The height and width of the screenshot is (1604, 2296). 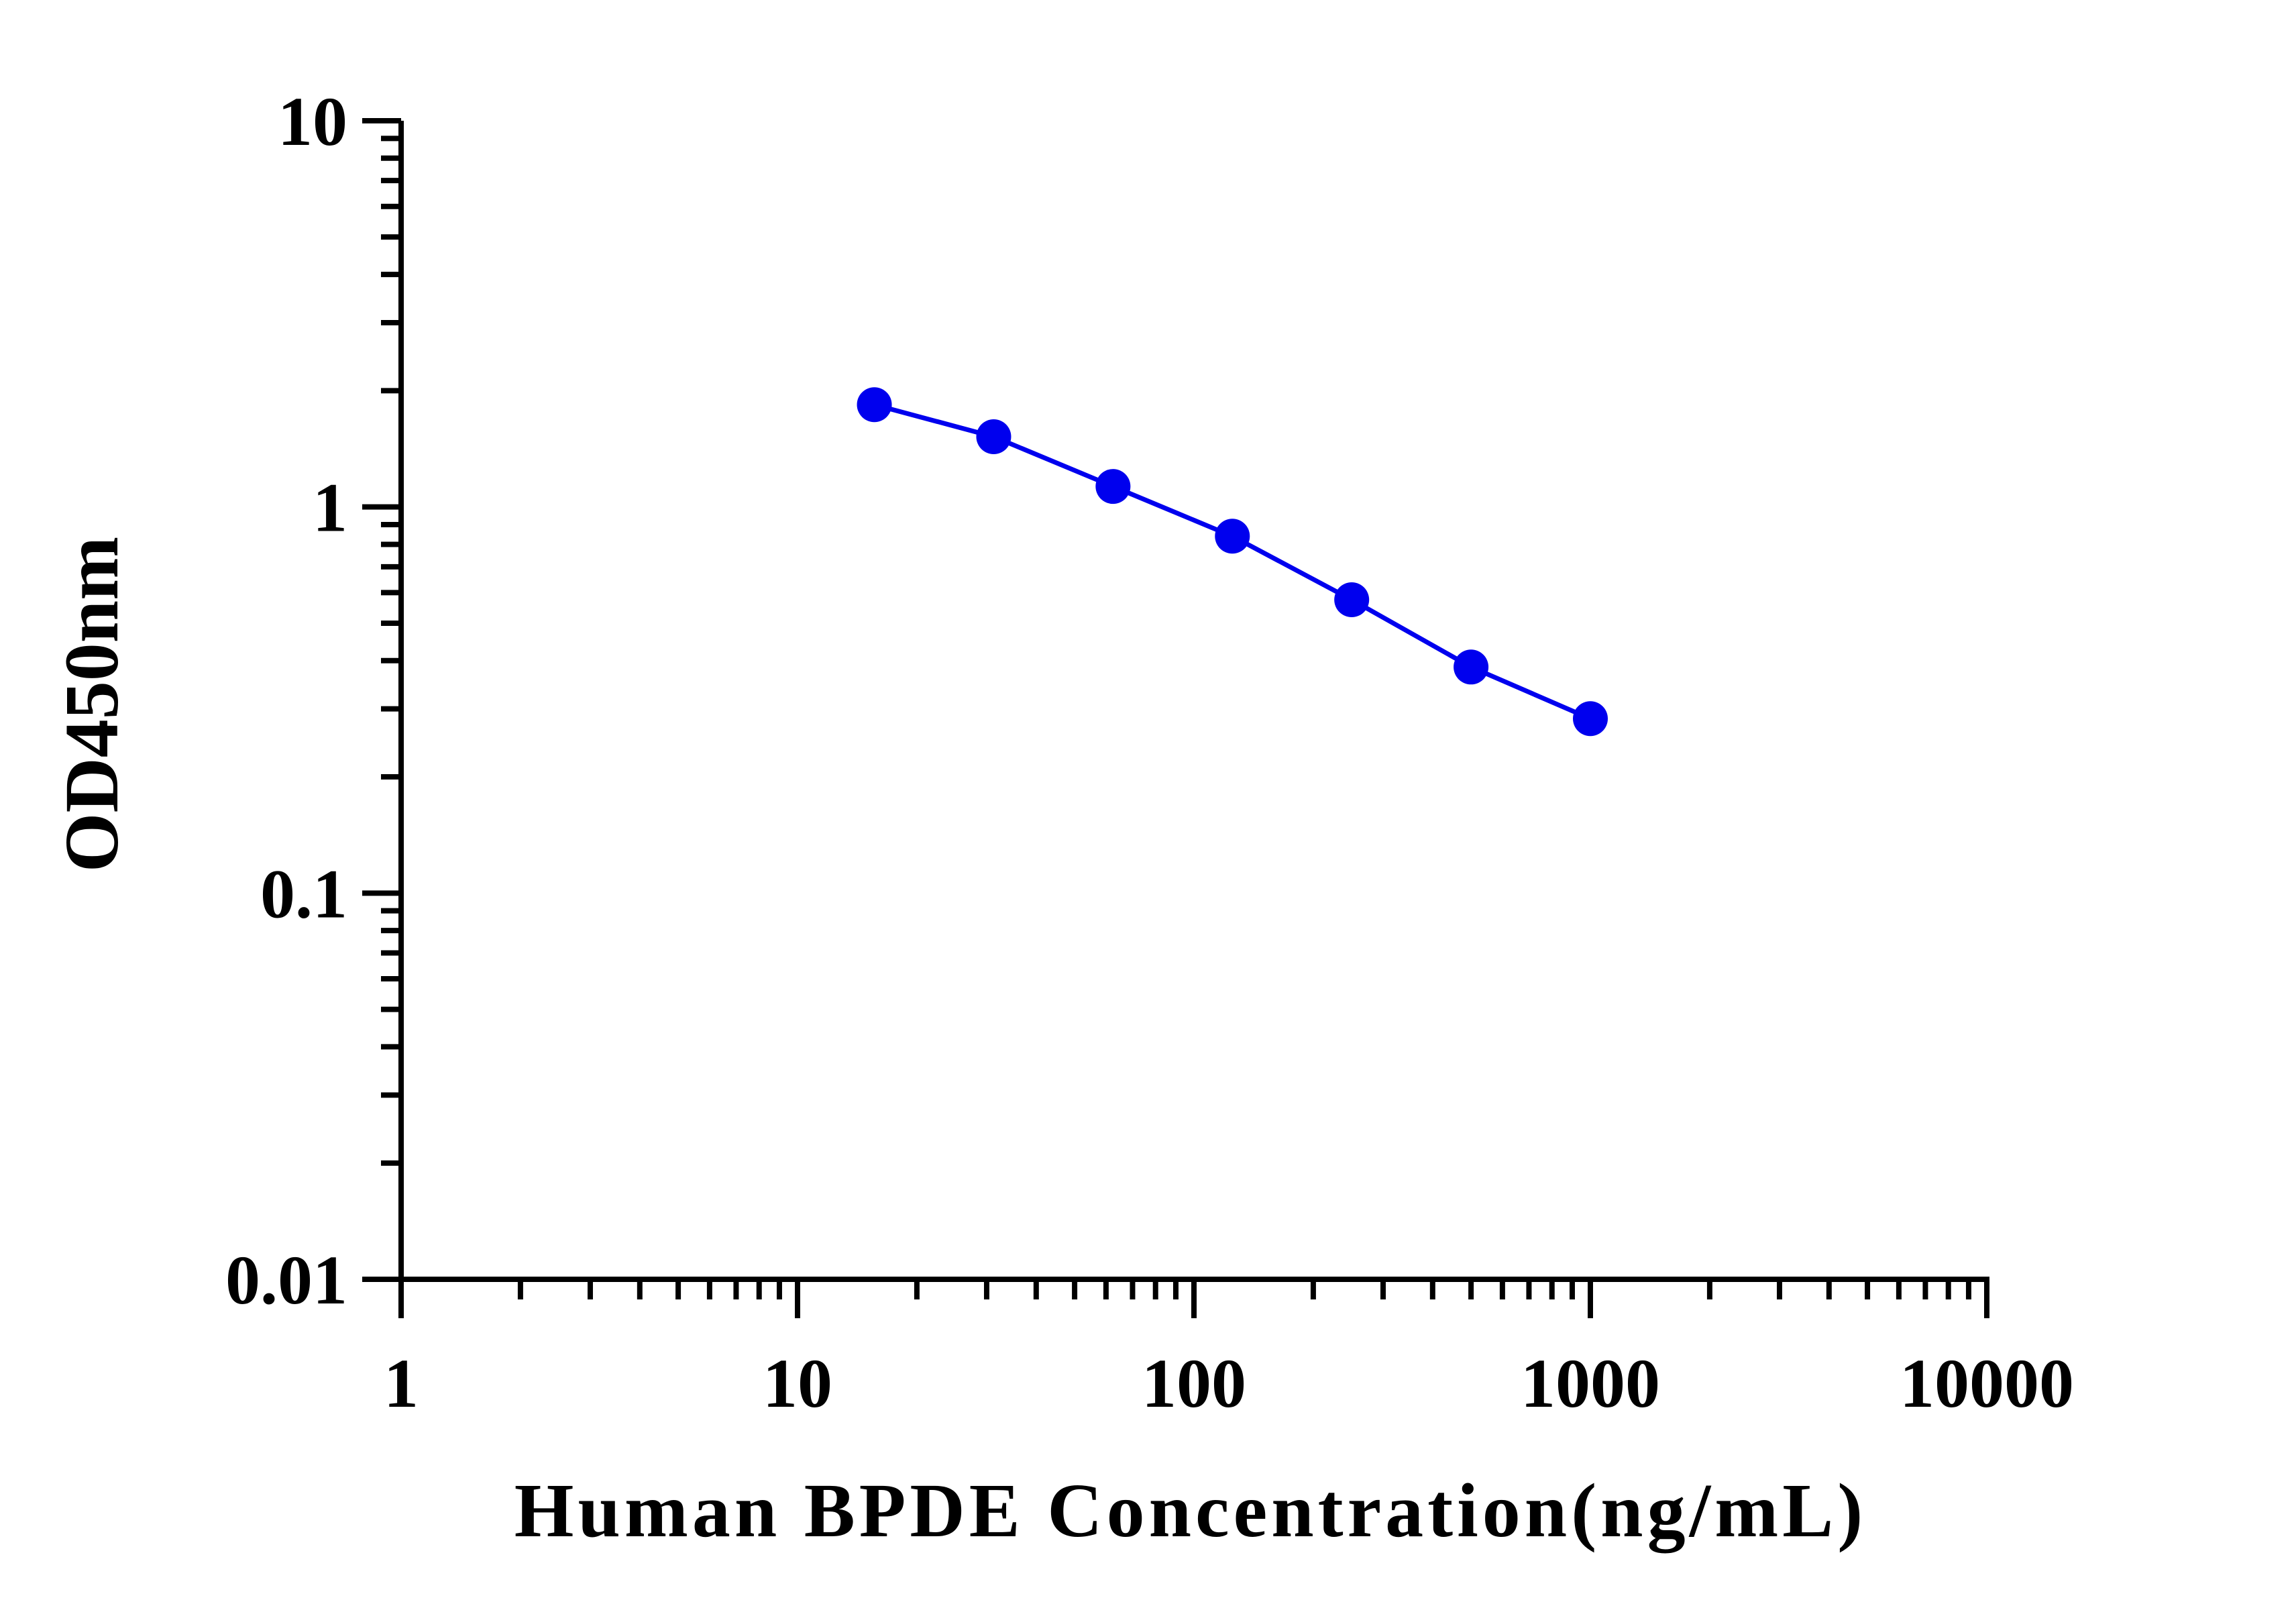 I want to click on x-axis: 1 10 100 1000 10000, so click(x=1229, y=1349).